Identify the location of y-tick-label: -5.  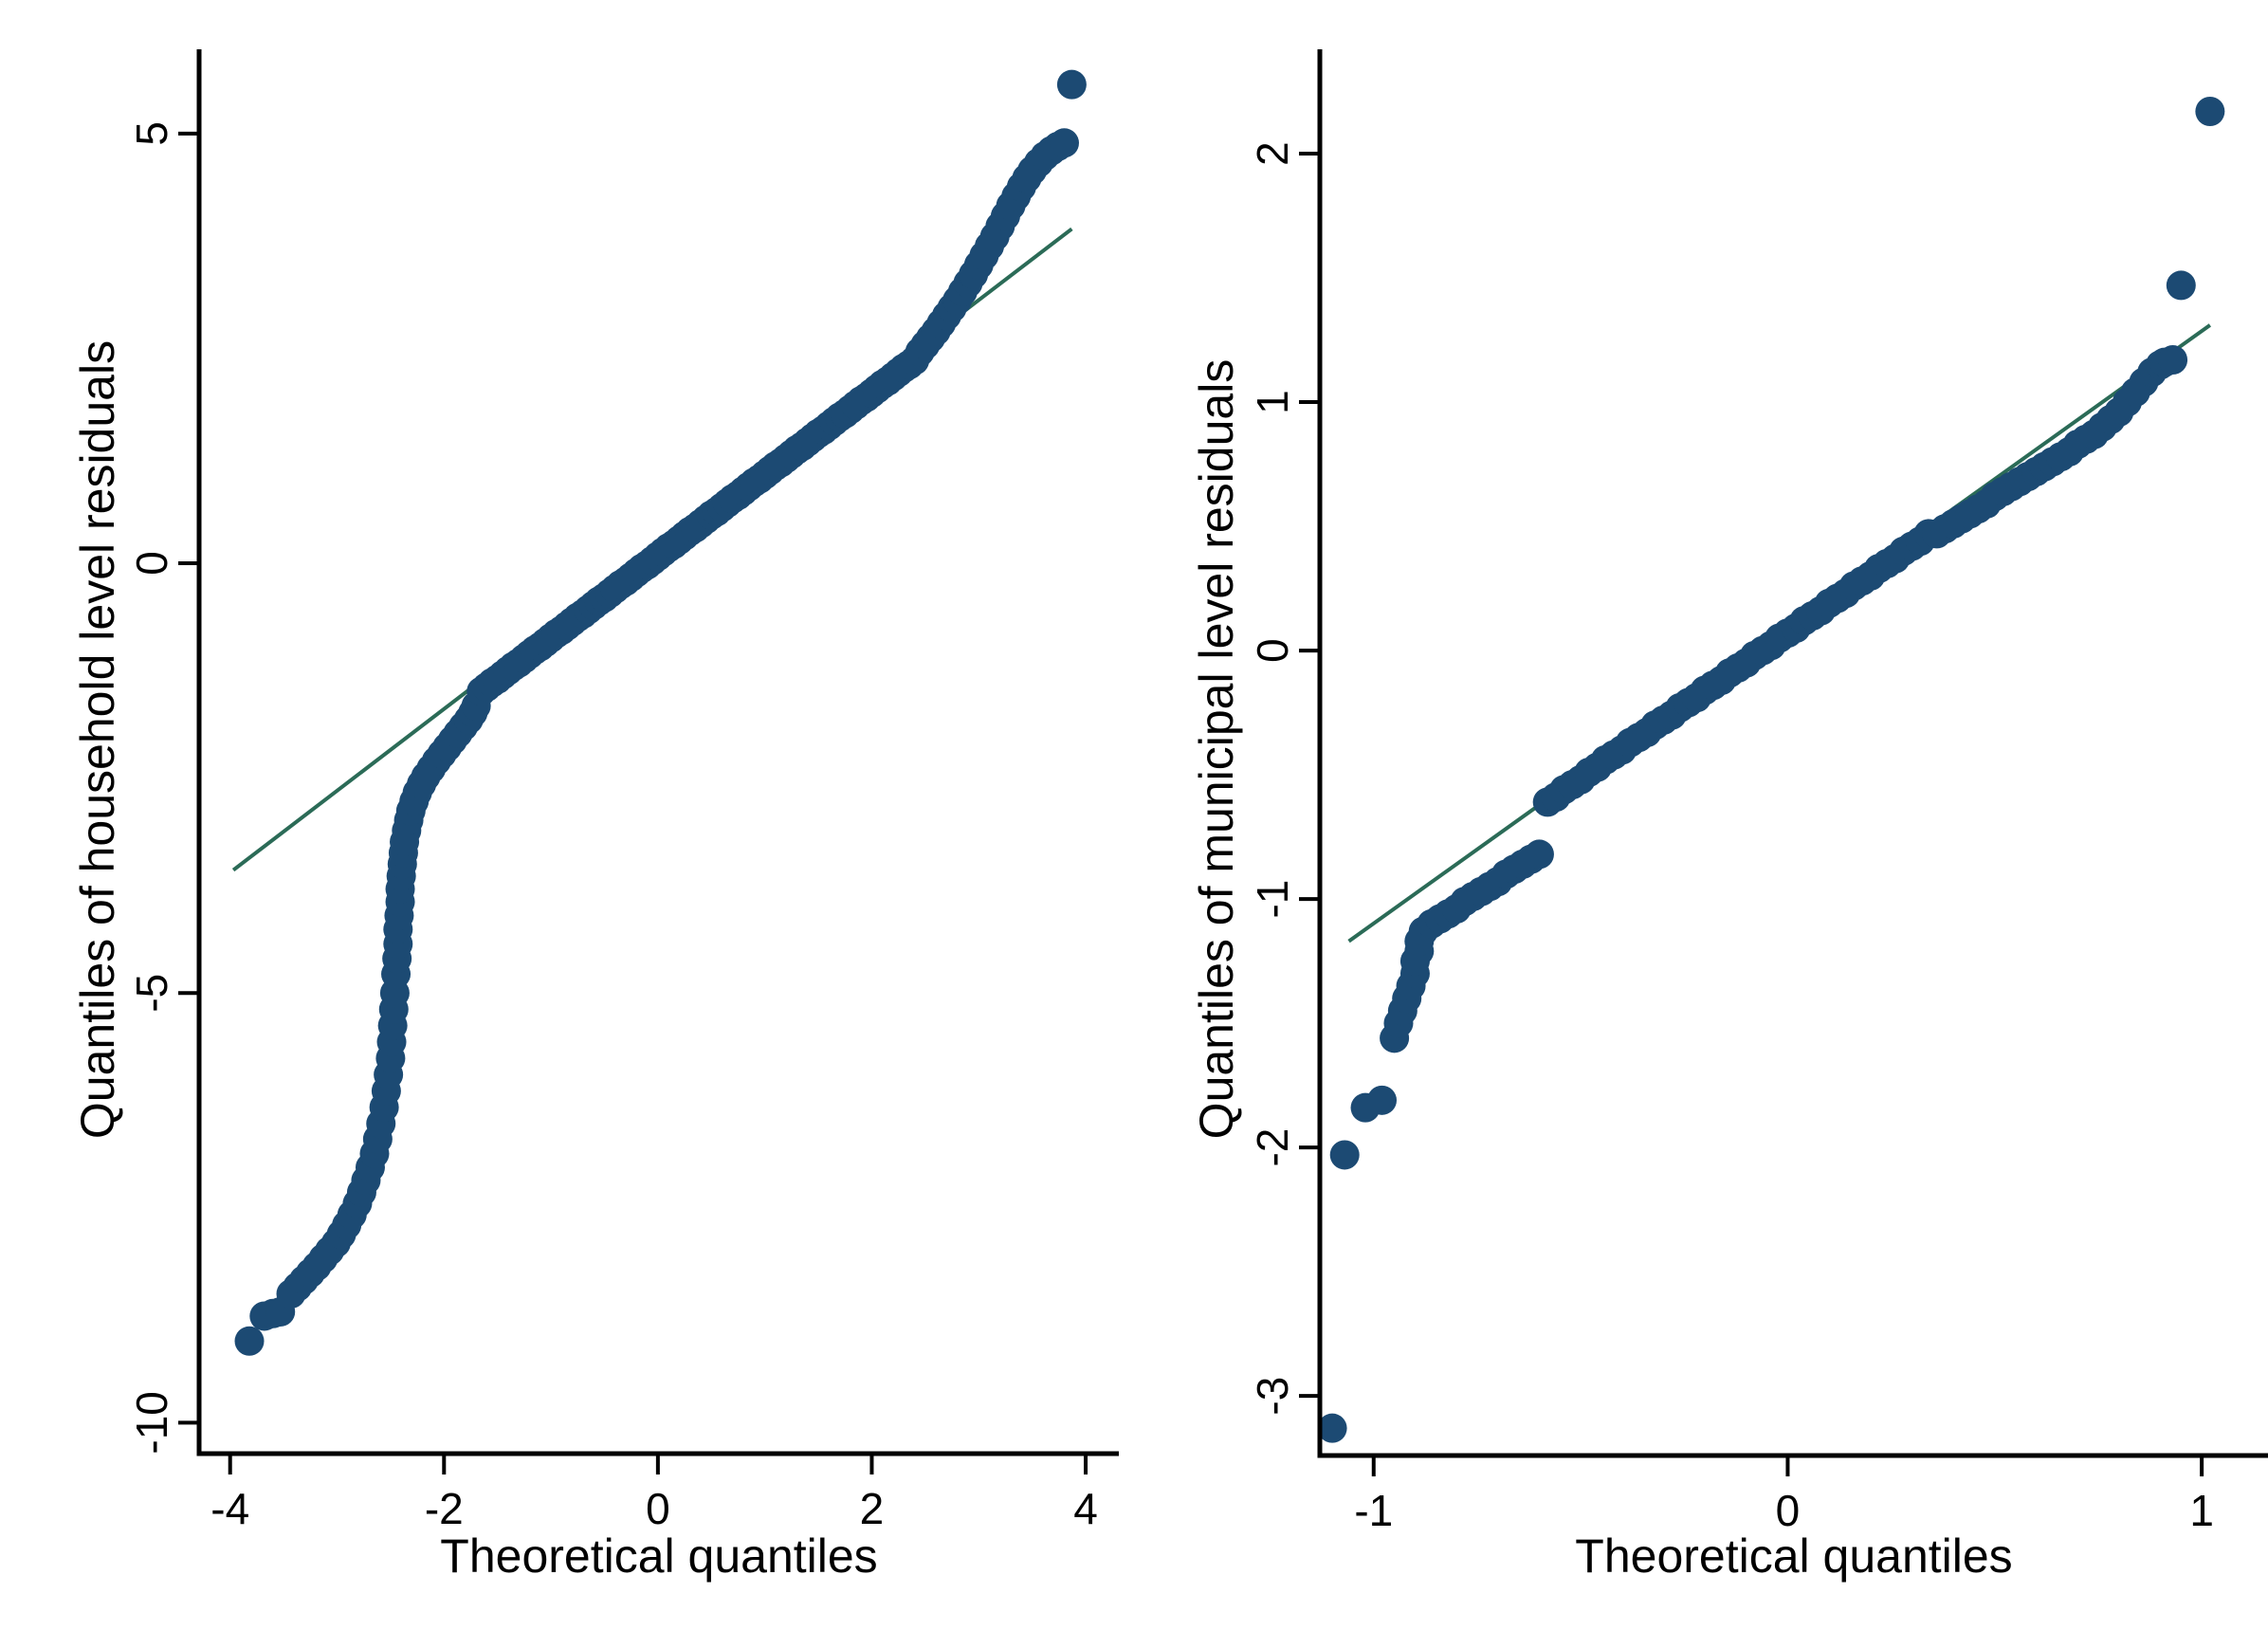
(151, 993).